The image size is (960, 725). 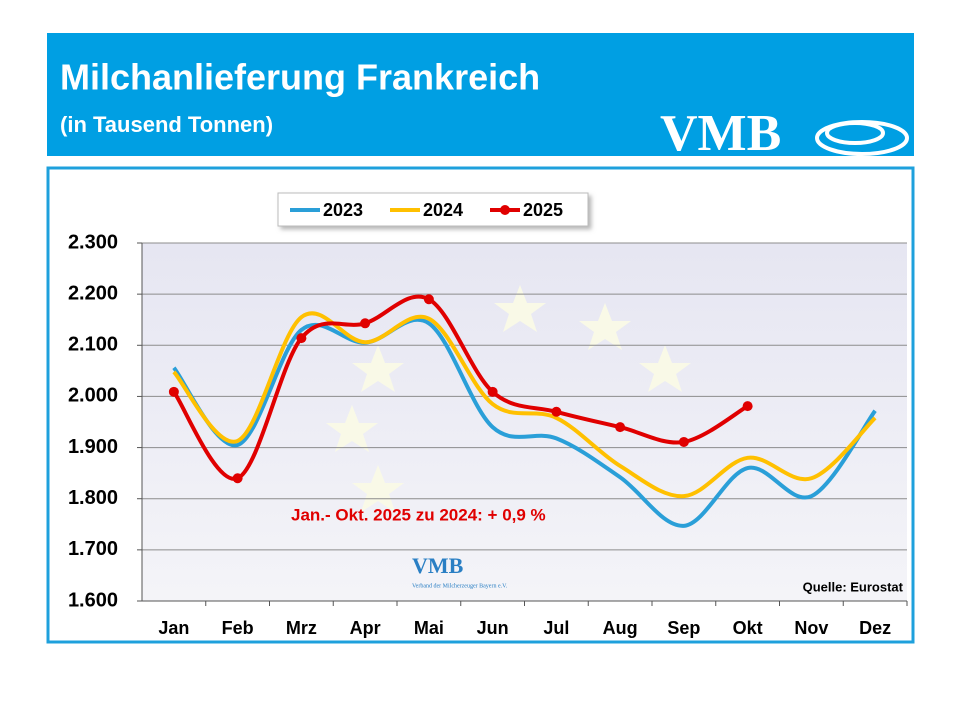 I want to click on x-tick-label: Feb, so click(x=238, y=628).